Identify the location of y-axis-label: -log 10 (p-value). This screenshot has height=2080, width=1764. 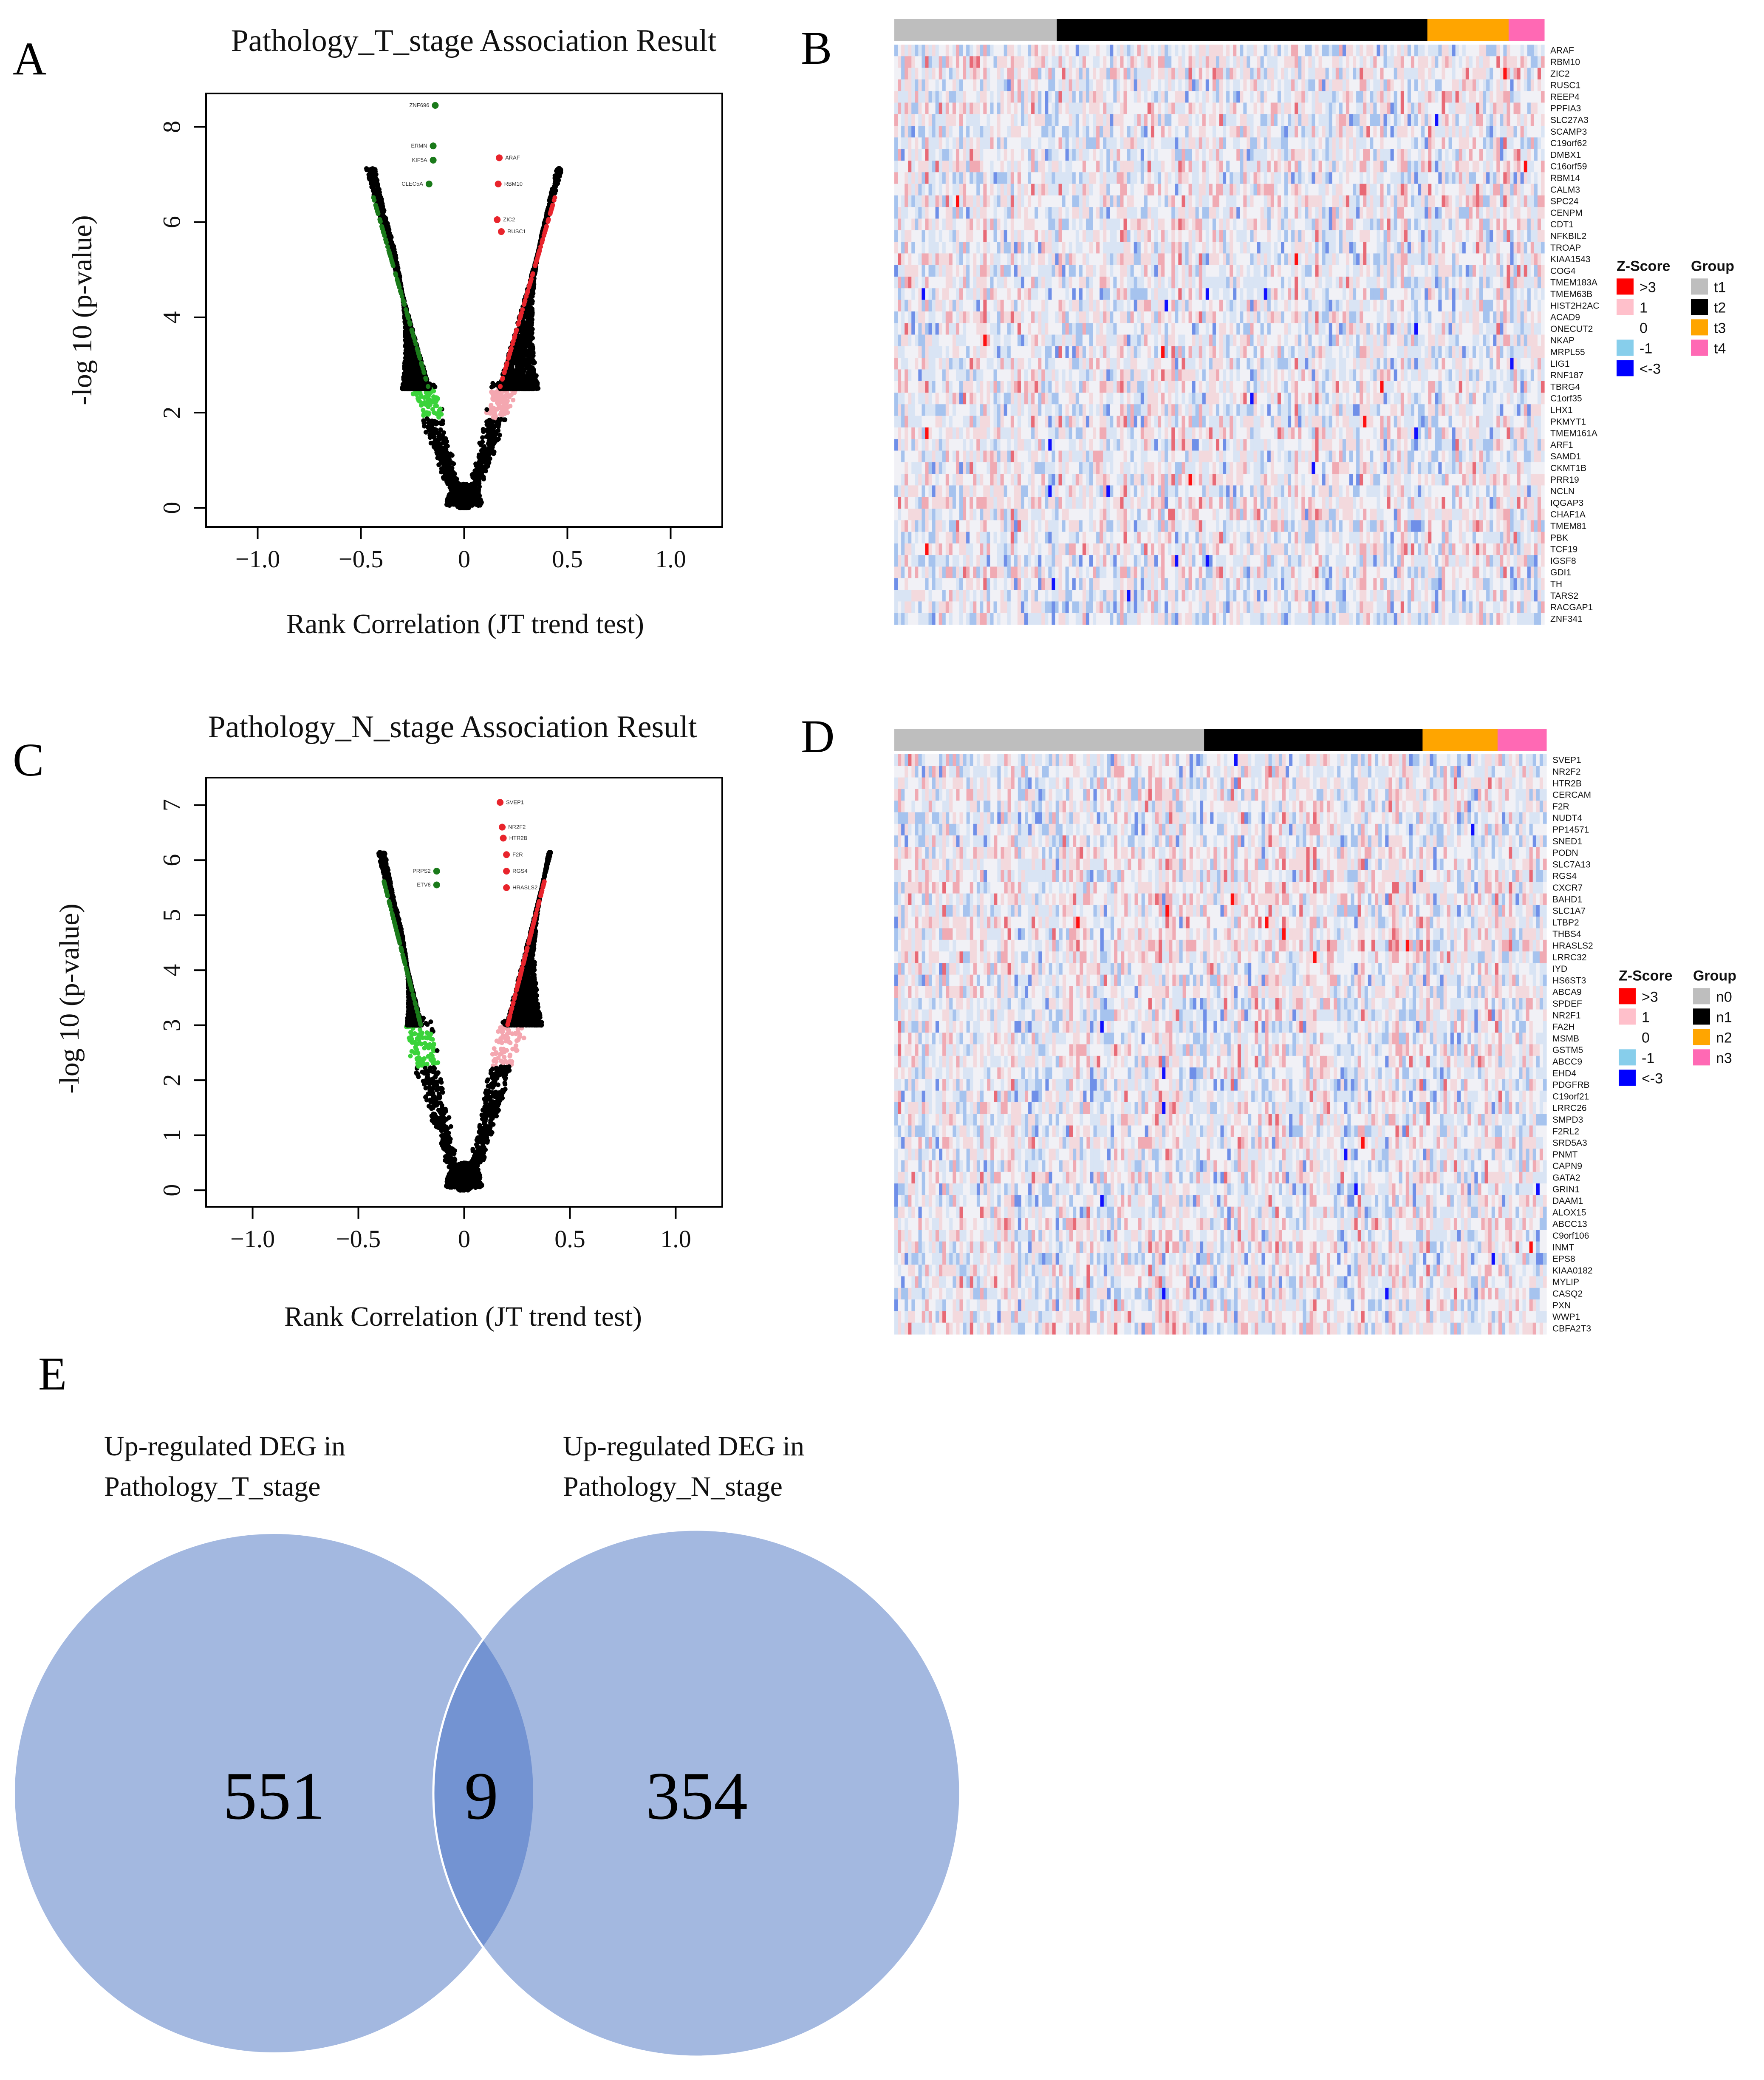
(82, 310).